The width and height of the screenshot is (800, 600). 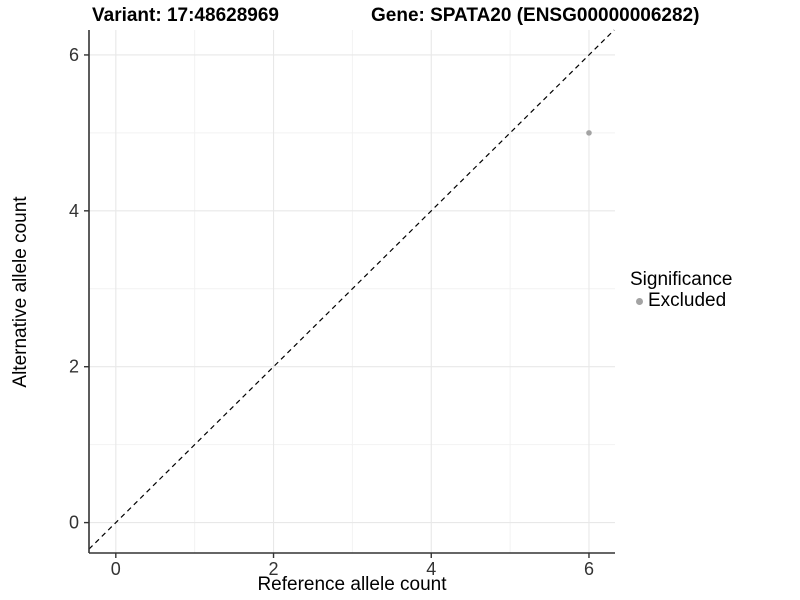 What do you see at coordinates (589, 569) in the screenshot?
I see `x-tick-label: 6` at bounding box center [589, 569].